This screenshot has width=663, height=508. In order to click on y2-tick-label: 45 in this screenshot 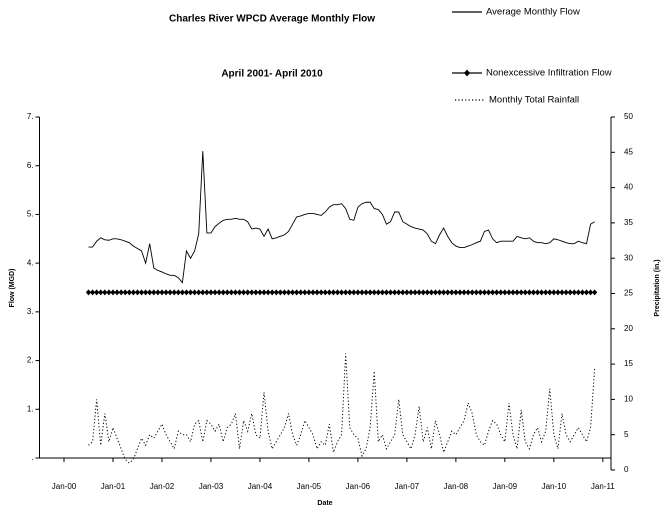, I will do `click(628, 151)`.